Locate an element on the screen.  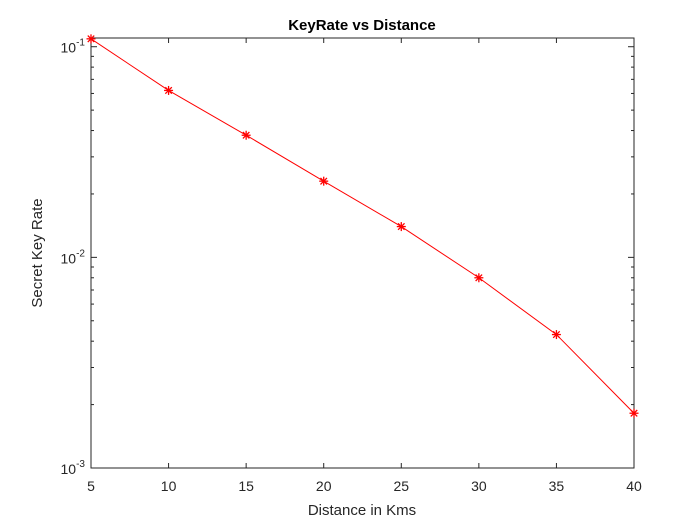
x-tick-label: 5 is located at coordinates (91, 486).